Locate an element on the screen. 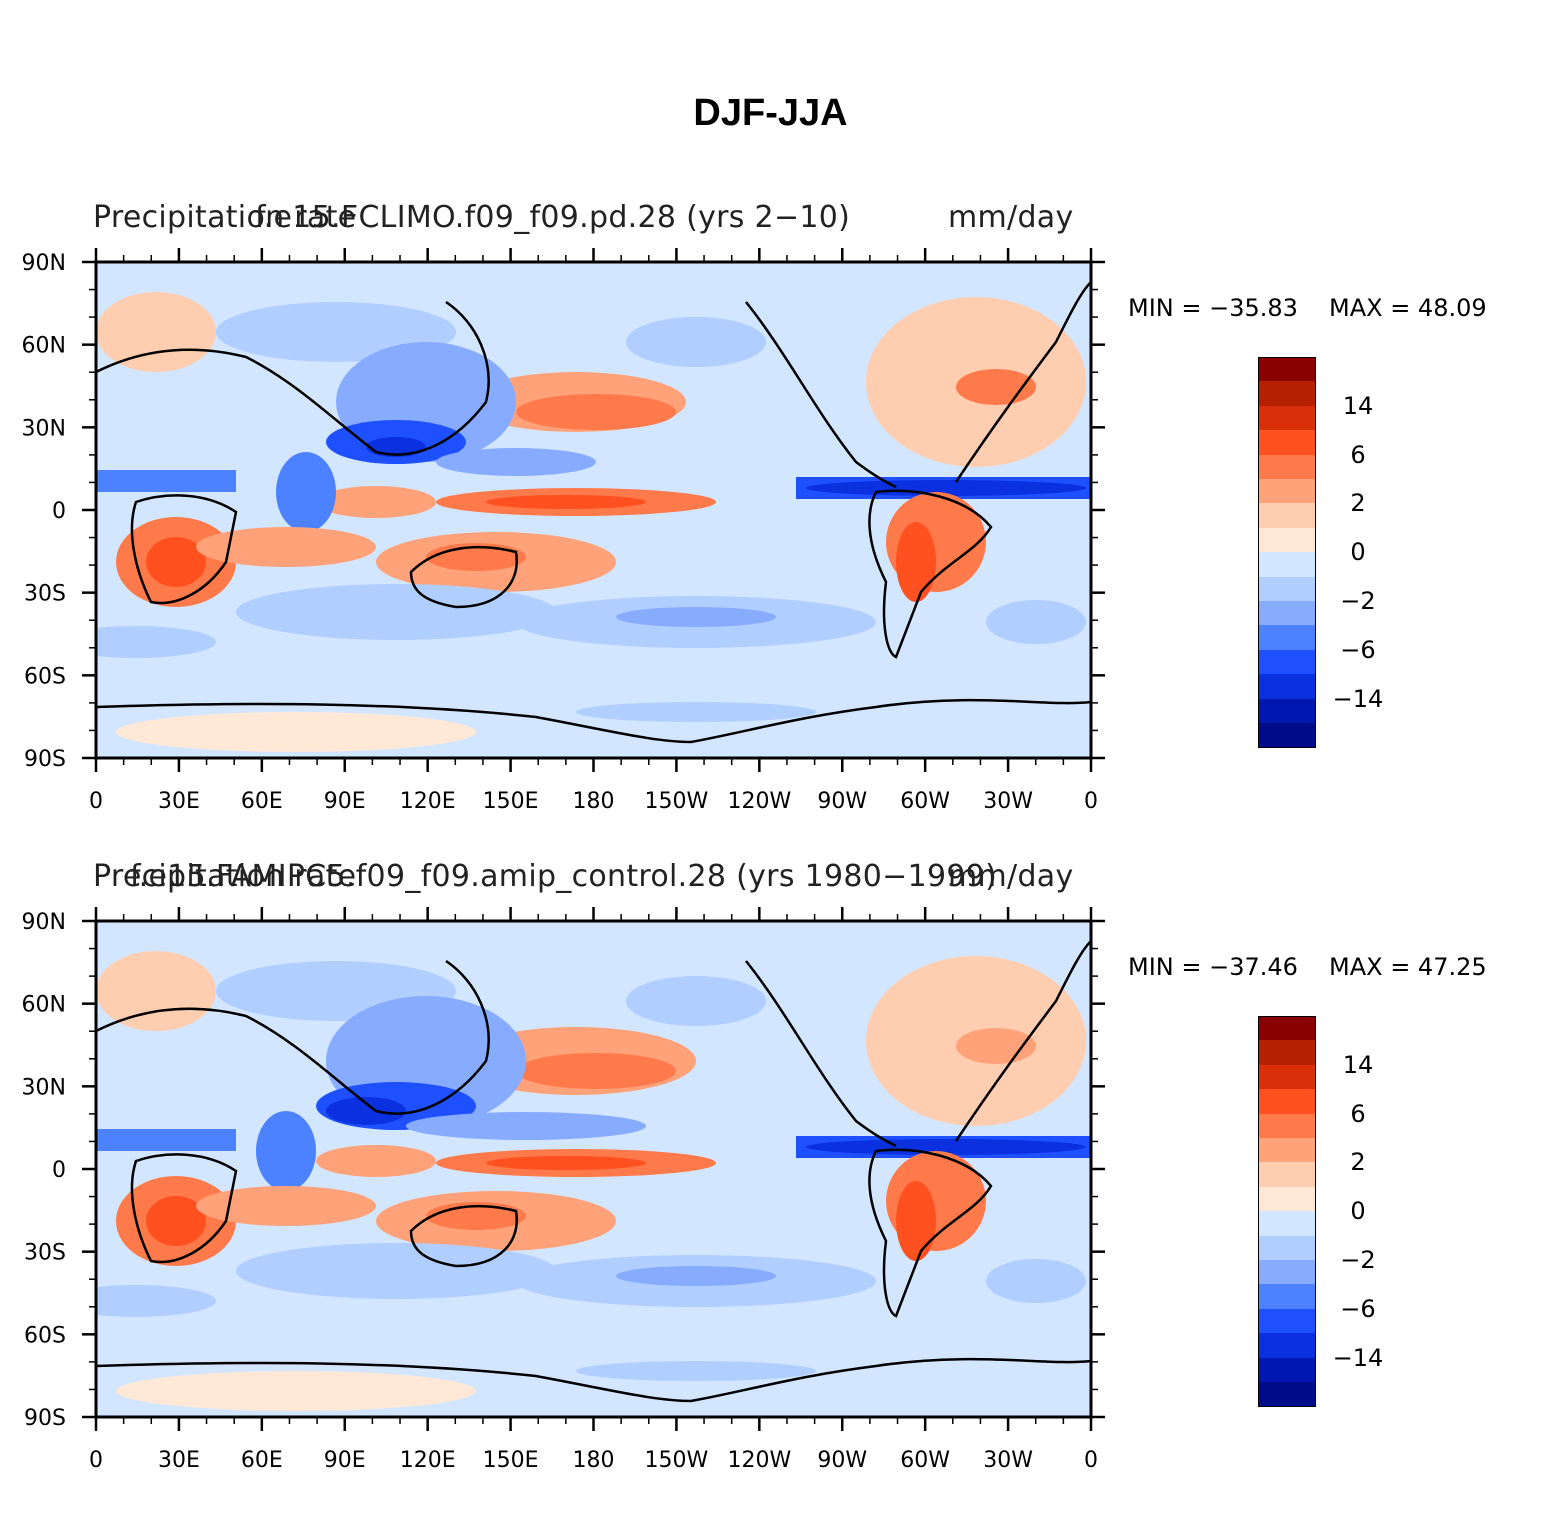  min-label: MIN = −37.46 is located at coordinates (1213, 967).